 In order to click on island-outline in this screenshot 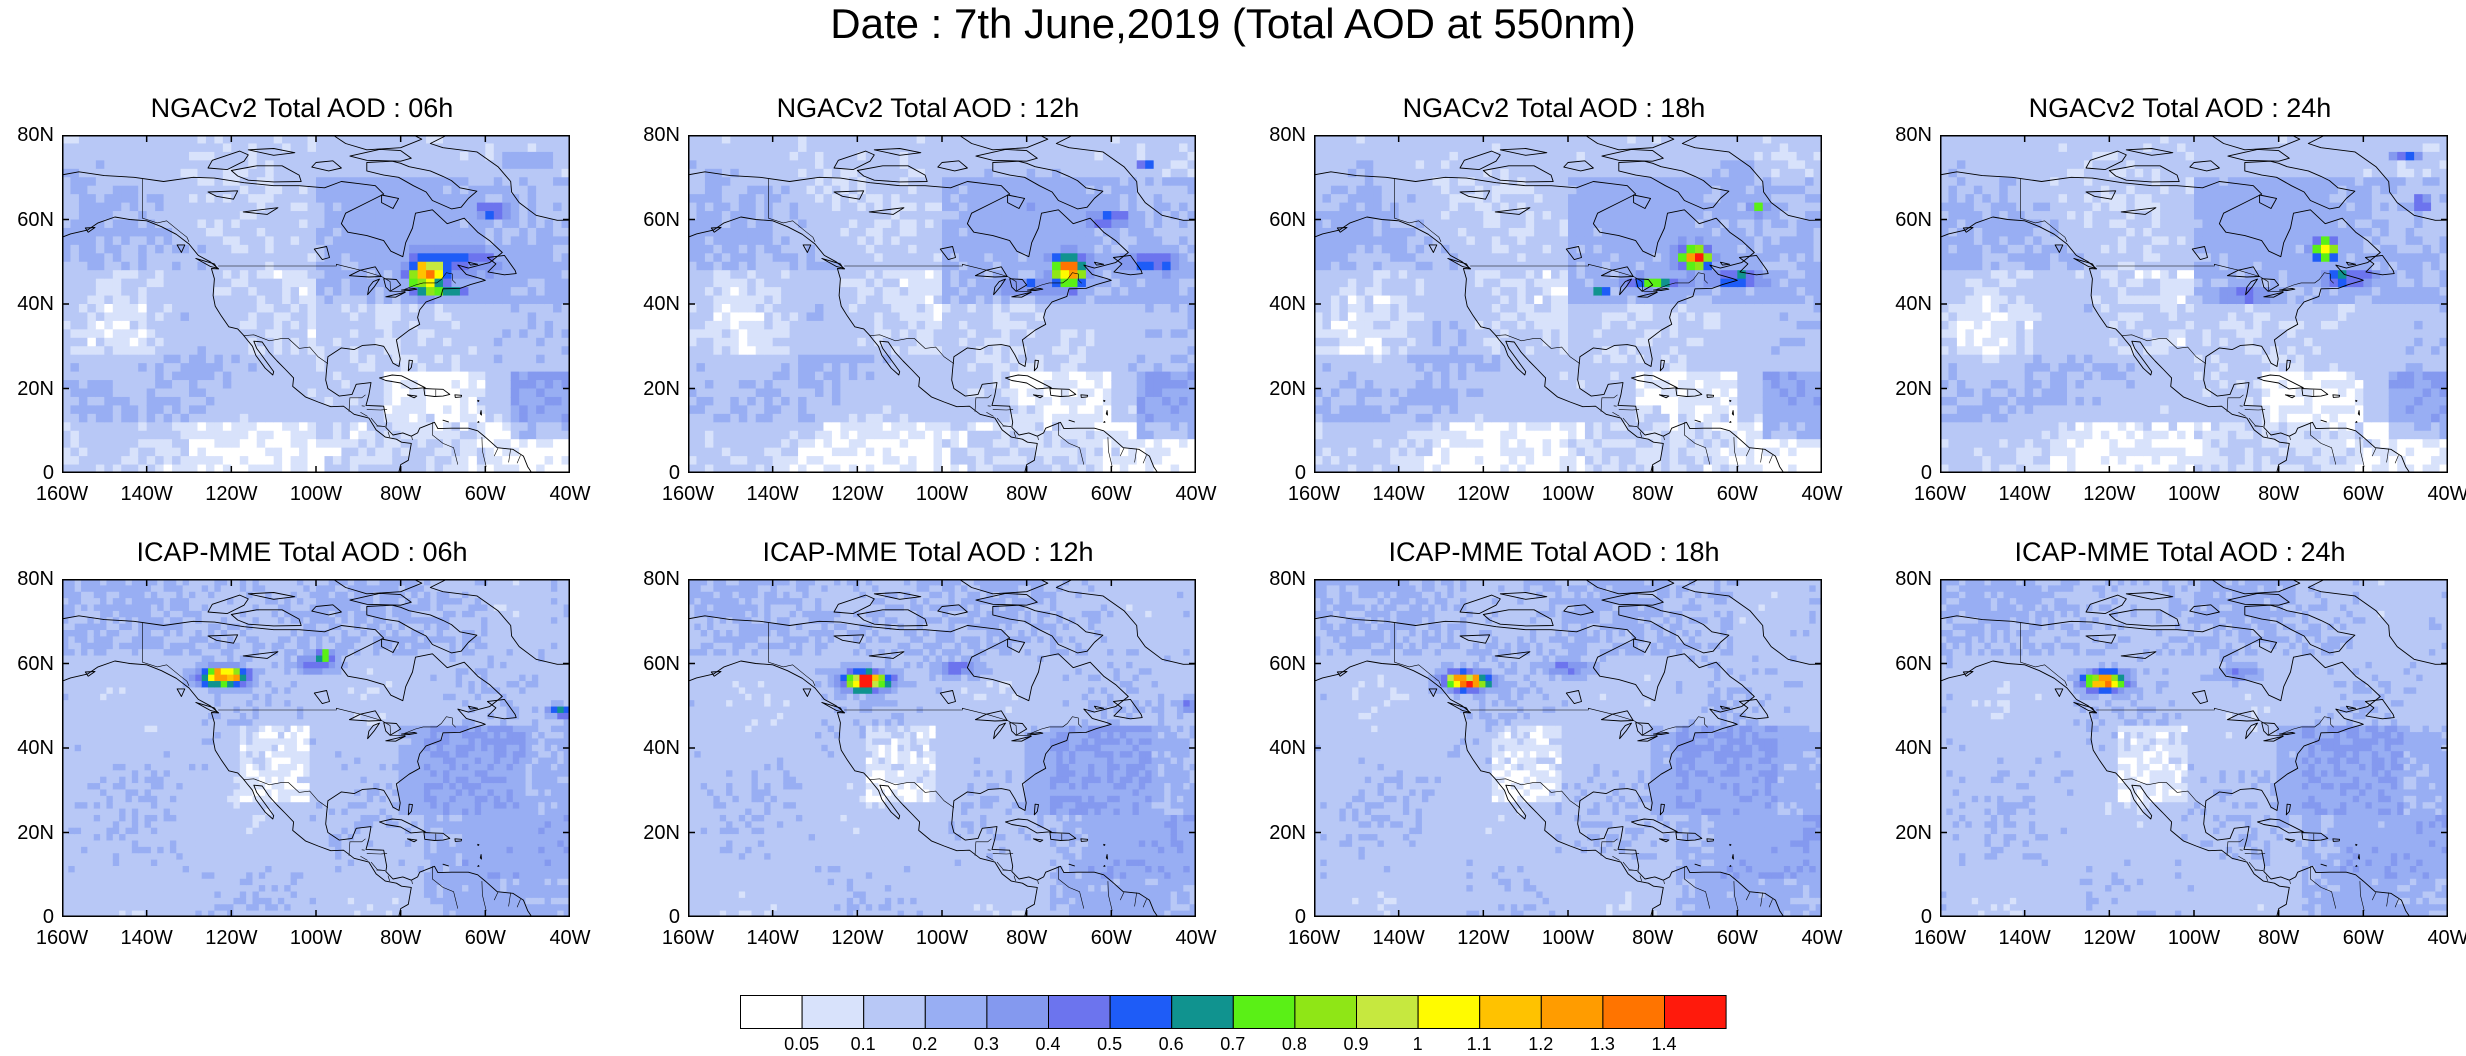, I will do `click(952, 166)`.